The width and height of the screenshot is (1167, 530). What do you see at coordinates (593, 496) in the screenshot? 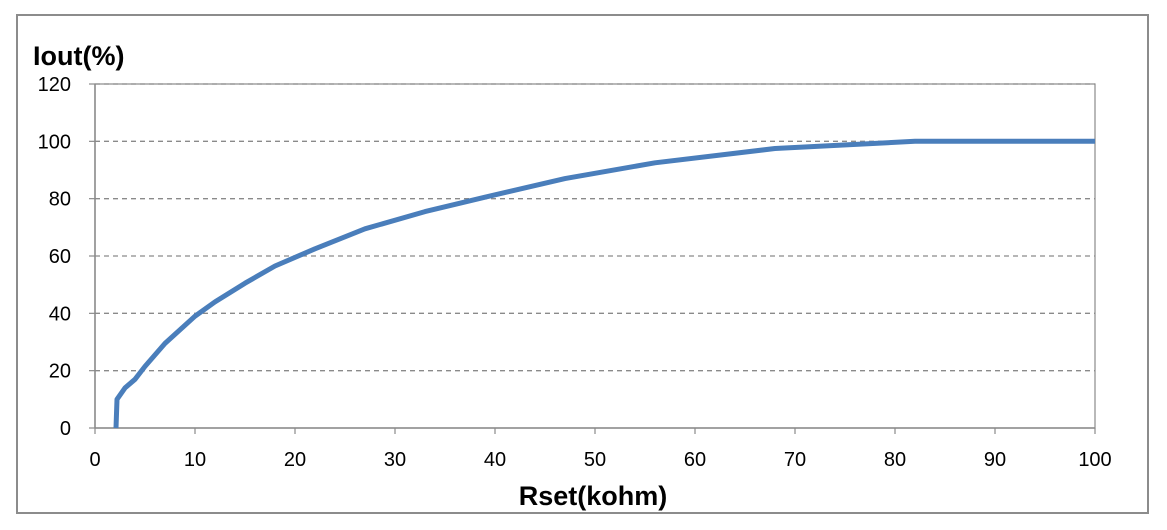
I see `x-axis-title: Rset(kohm)` at bounding box center [593, 496].